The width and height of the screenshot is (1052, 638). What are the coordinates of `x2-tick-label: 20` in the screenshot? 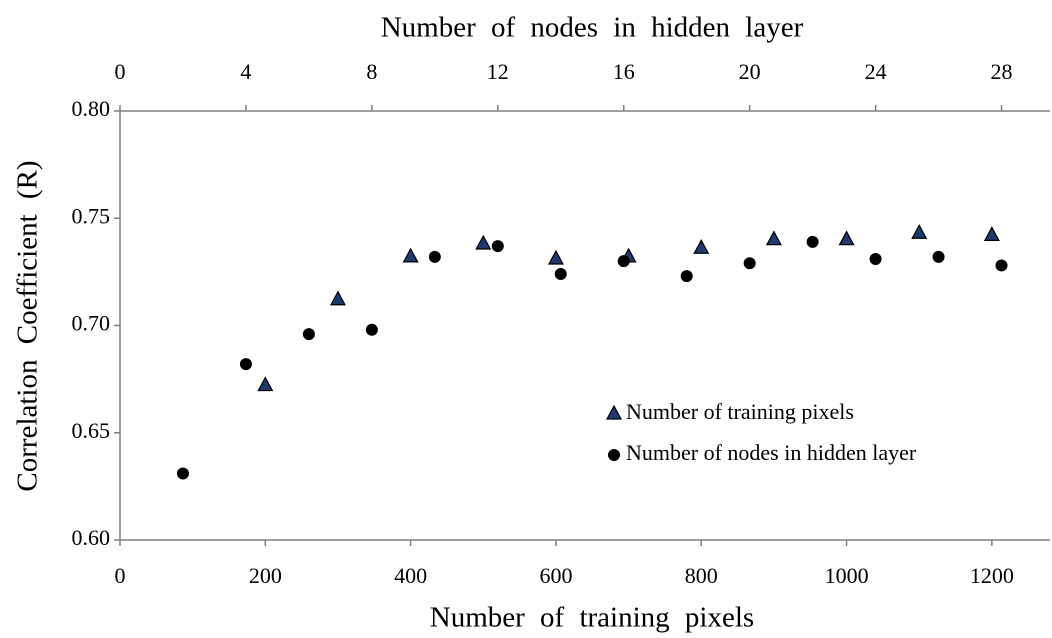 It's located at (750, 71).